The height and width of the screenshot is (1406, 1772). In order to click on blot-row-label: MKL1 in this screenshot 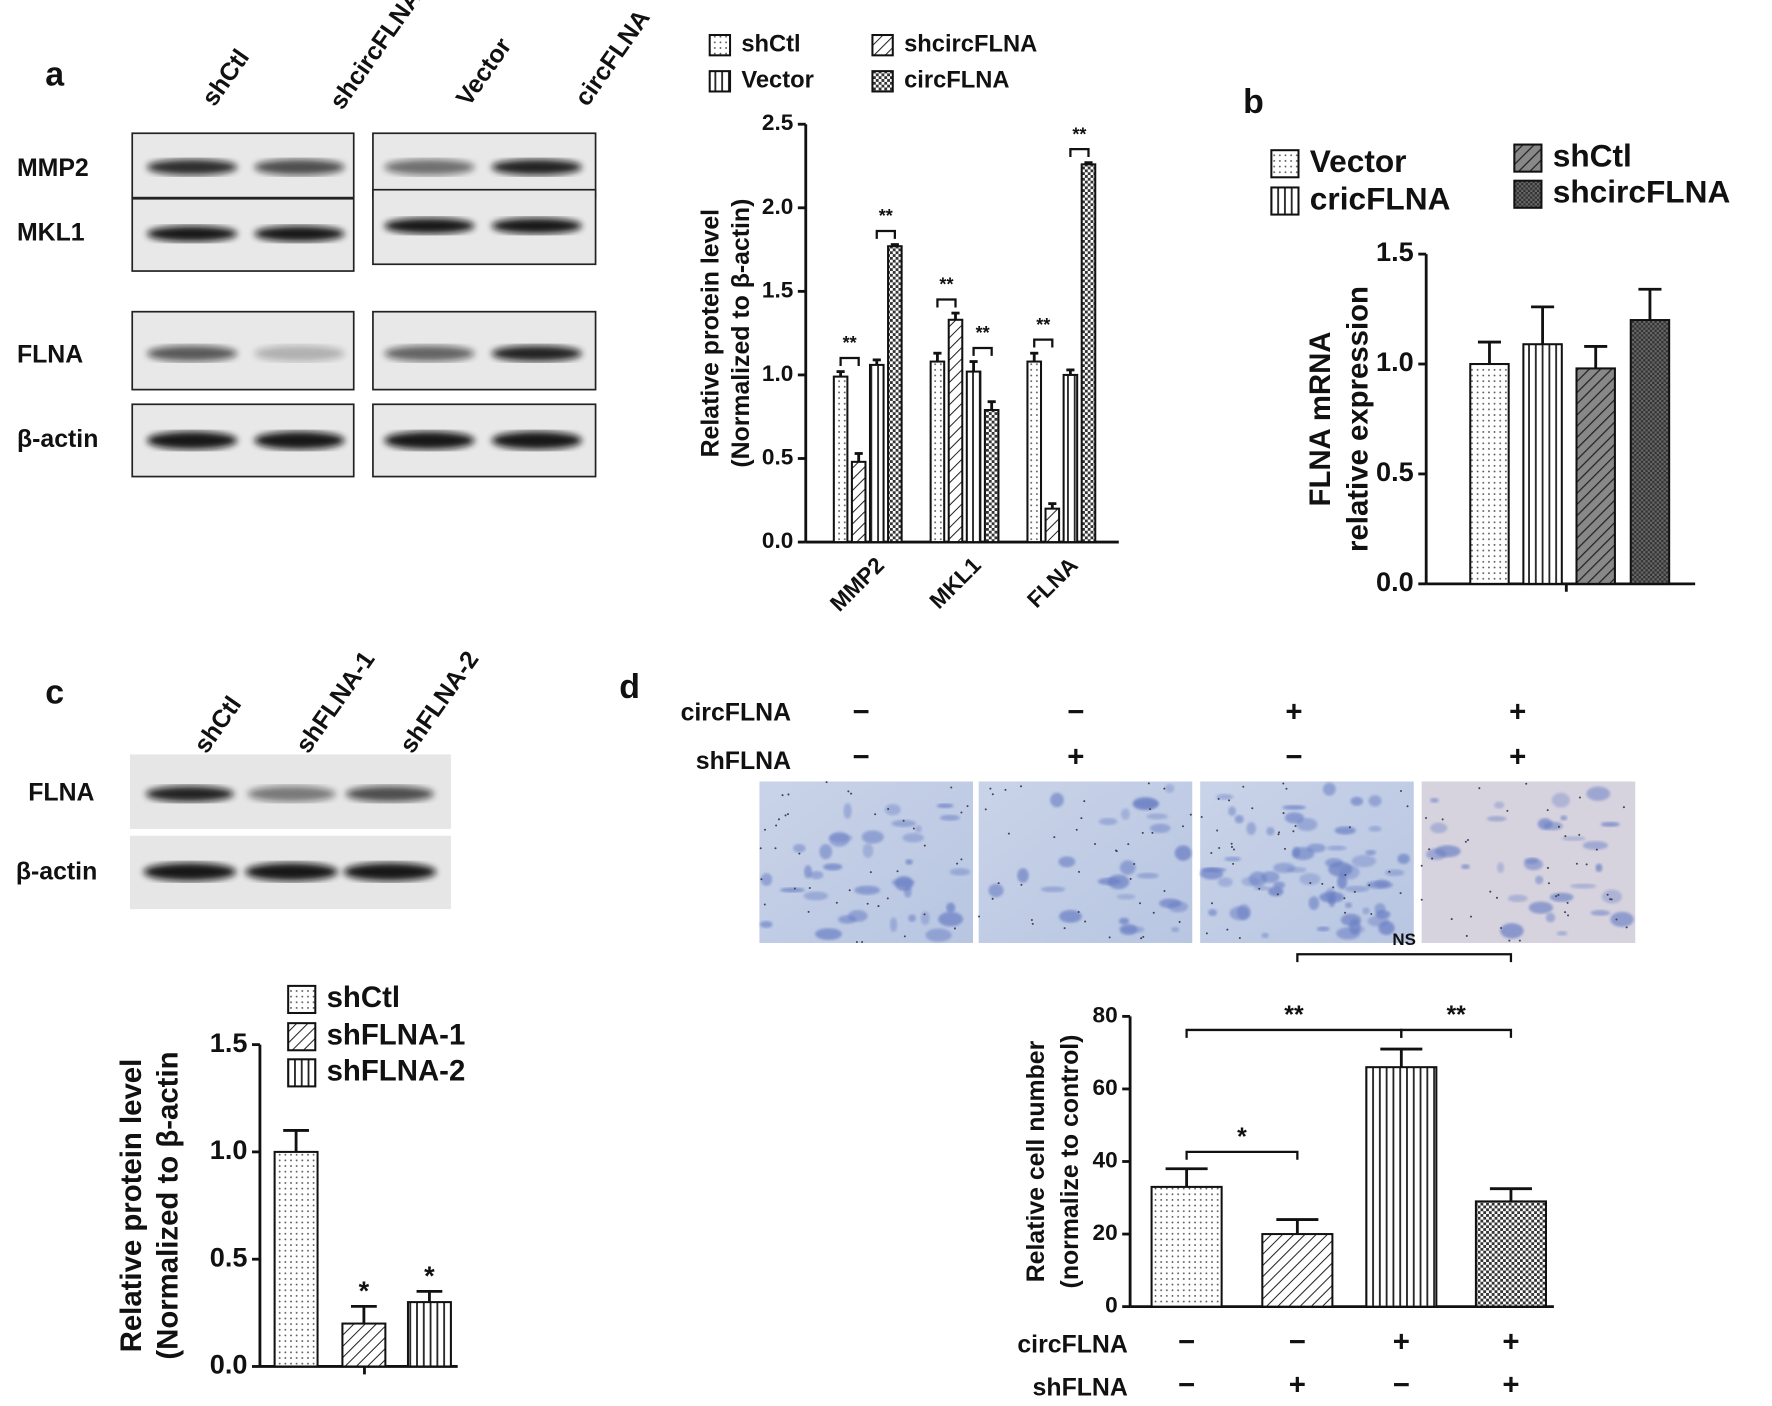, I will do `click(51, 232)`.